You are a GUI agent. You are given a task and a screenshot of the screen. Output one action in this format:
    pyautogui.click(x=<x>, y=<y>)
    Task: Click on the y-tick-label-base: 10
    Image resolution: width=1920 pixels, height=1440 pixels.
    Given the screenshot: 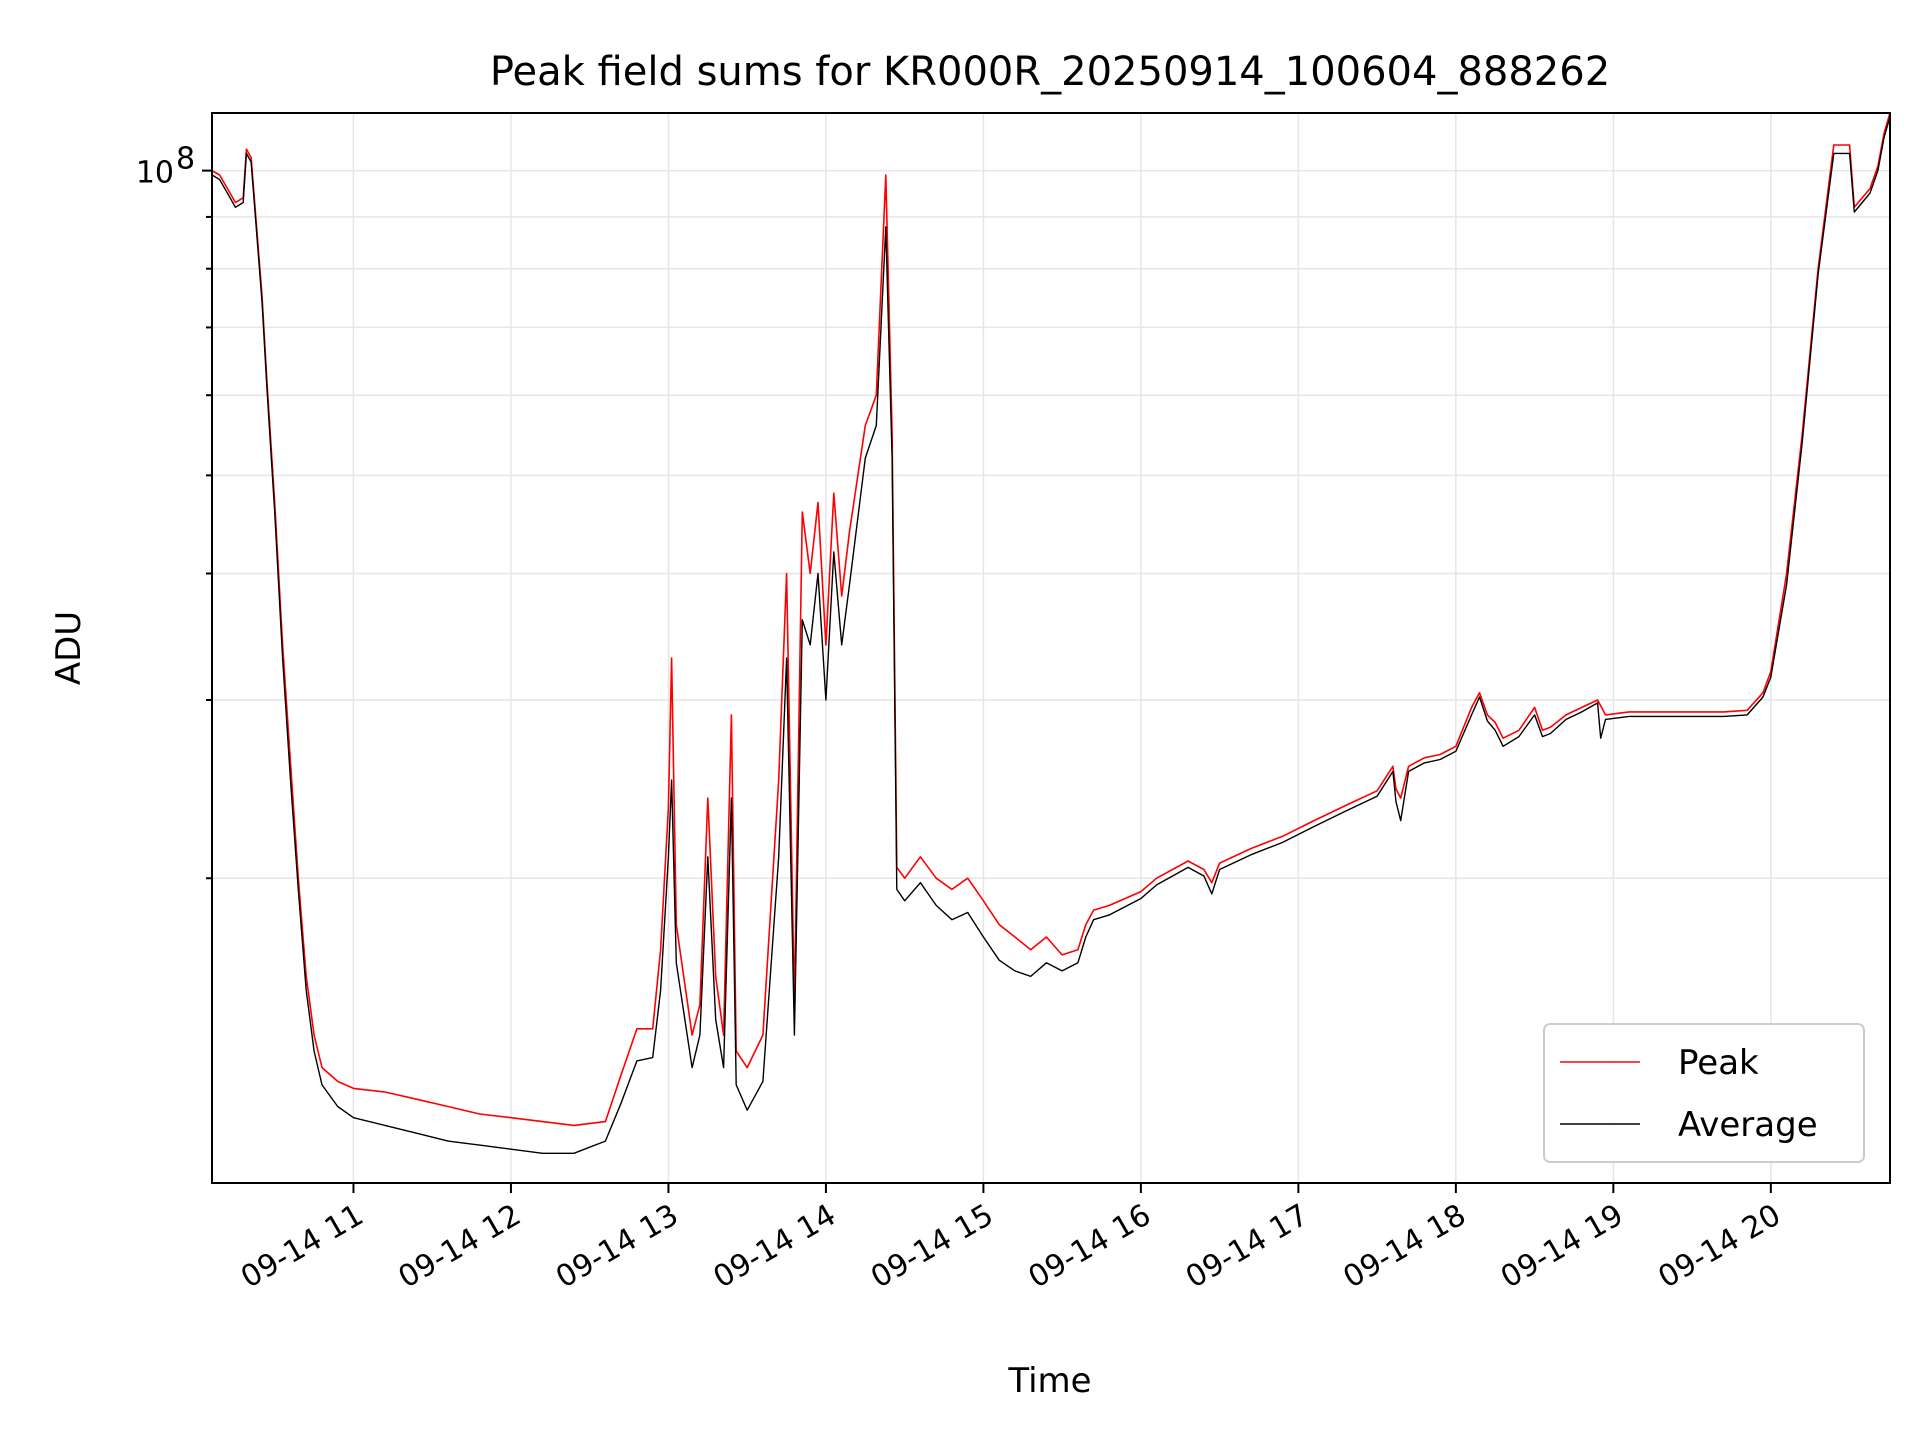 What is the action you would take?
    pyautogui.click(x=155, y=173)
    